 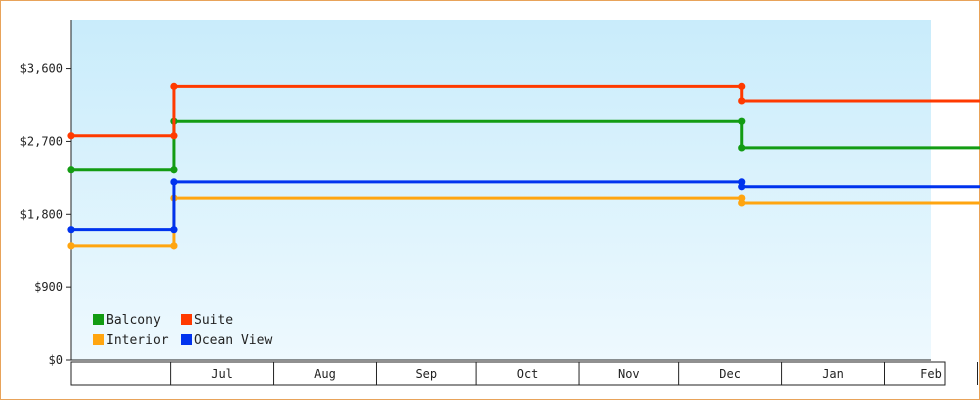 I want to click on y-tick-label: $3,600, so click(x=41, y=69).